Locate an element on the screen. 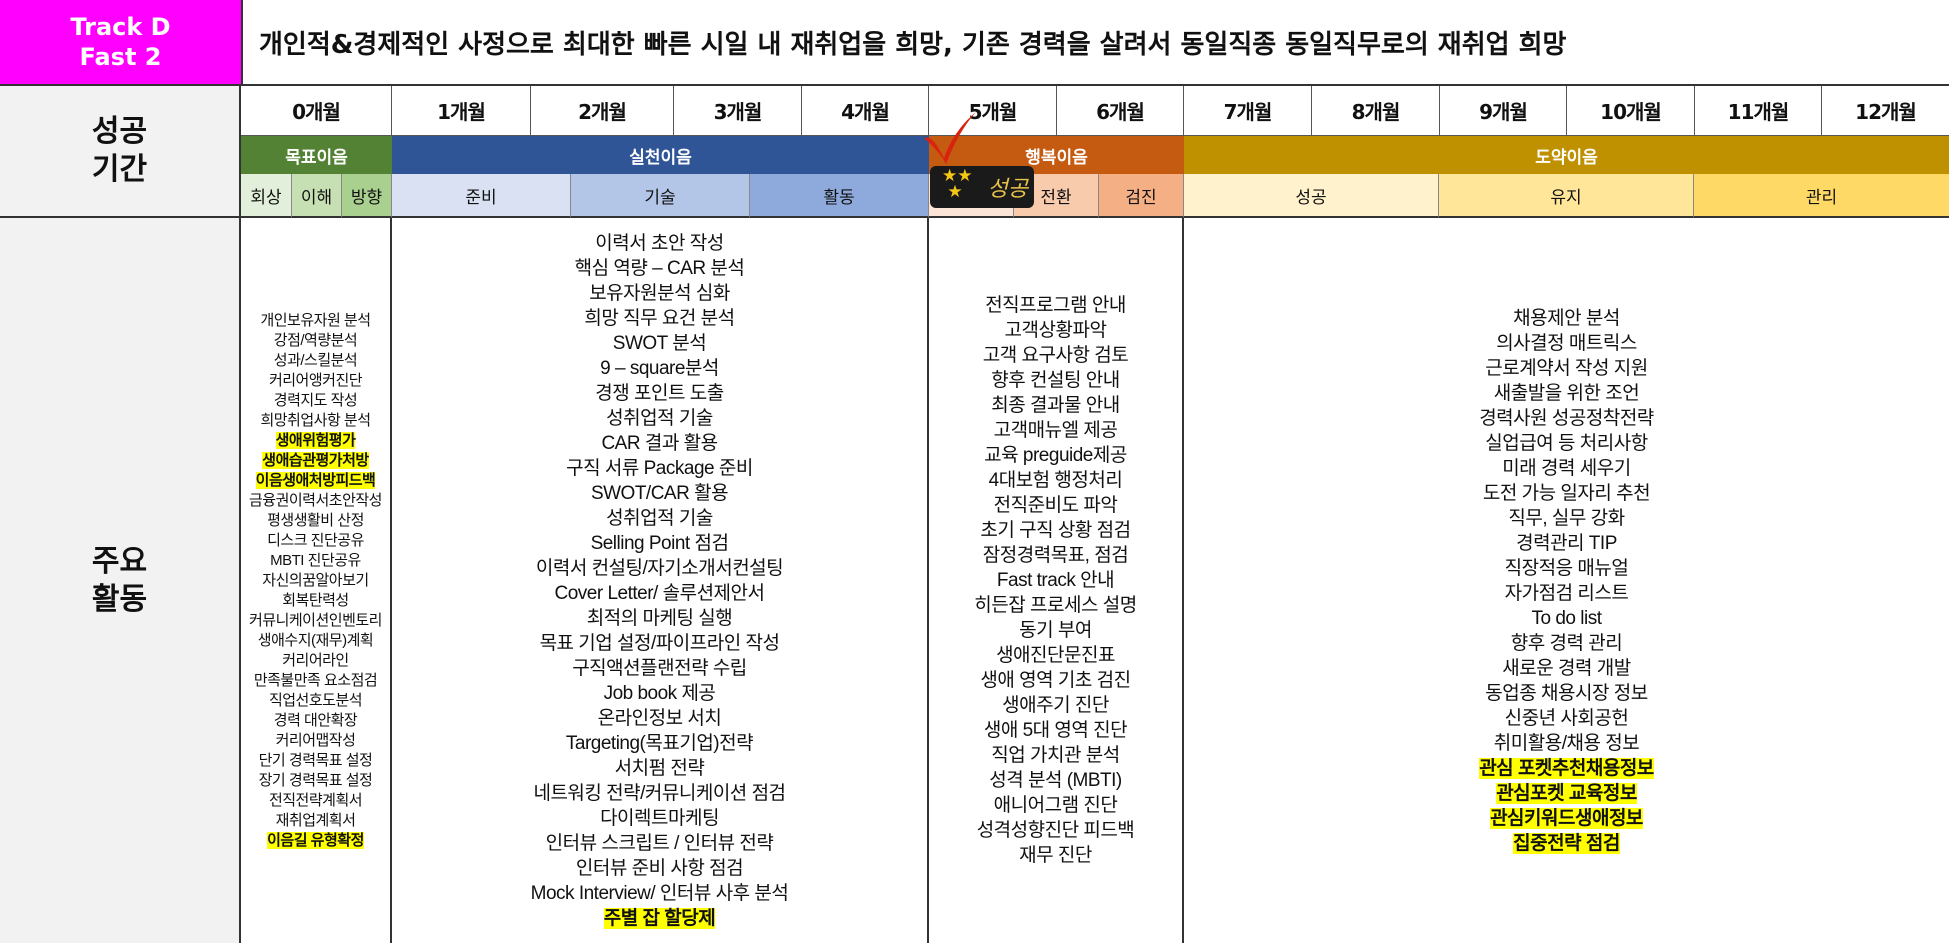  activity-item: 서치펌 전략 is located at coordinates (659, 768).